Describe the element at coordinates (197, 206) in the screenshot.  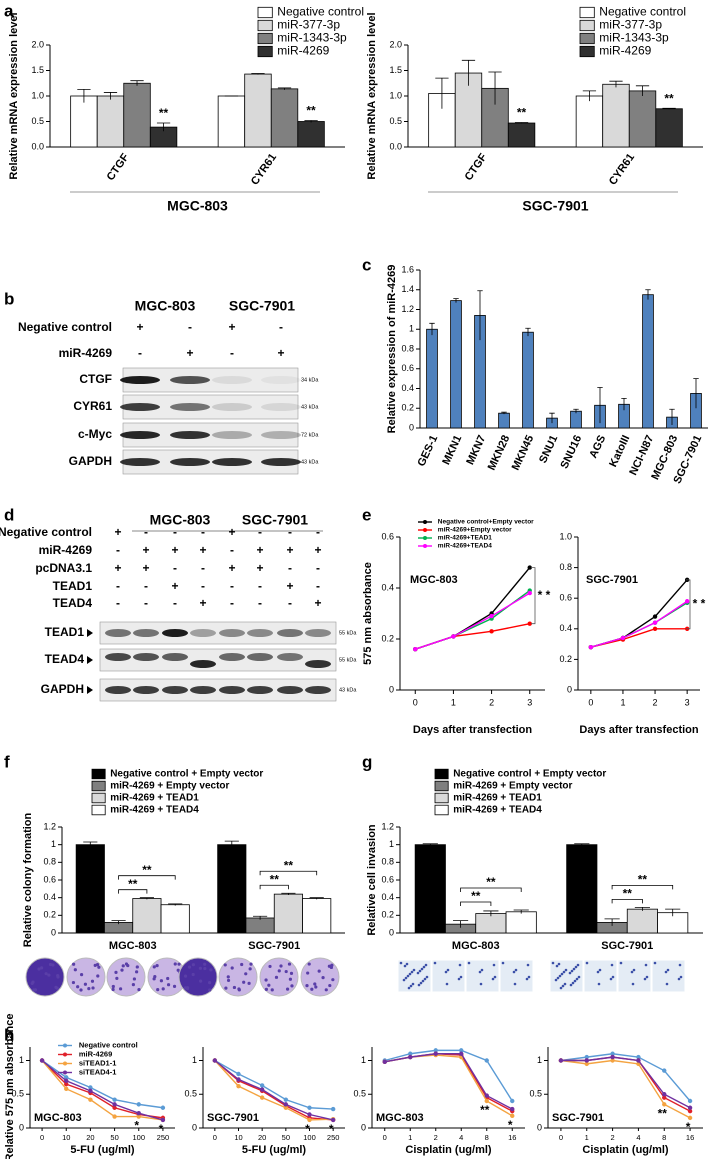
I see `group-label: MGC-803` at that location.